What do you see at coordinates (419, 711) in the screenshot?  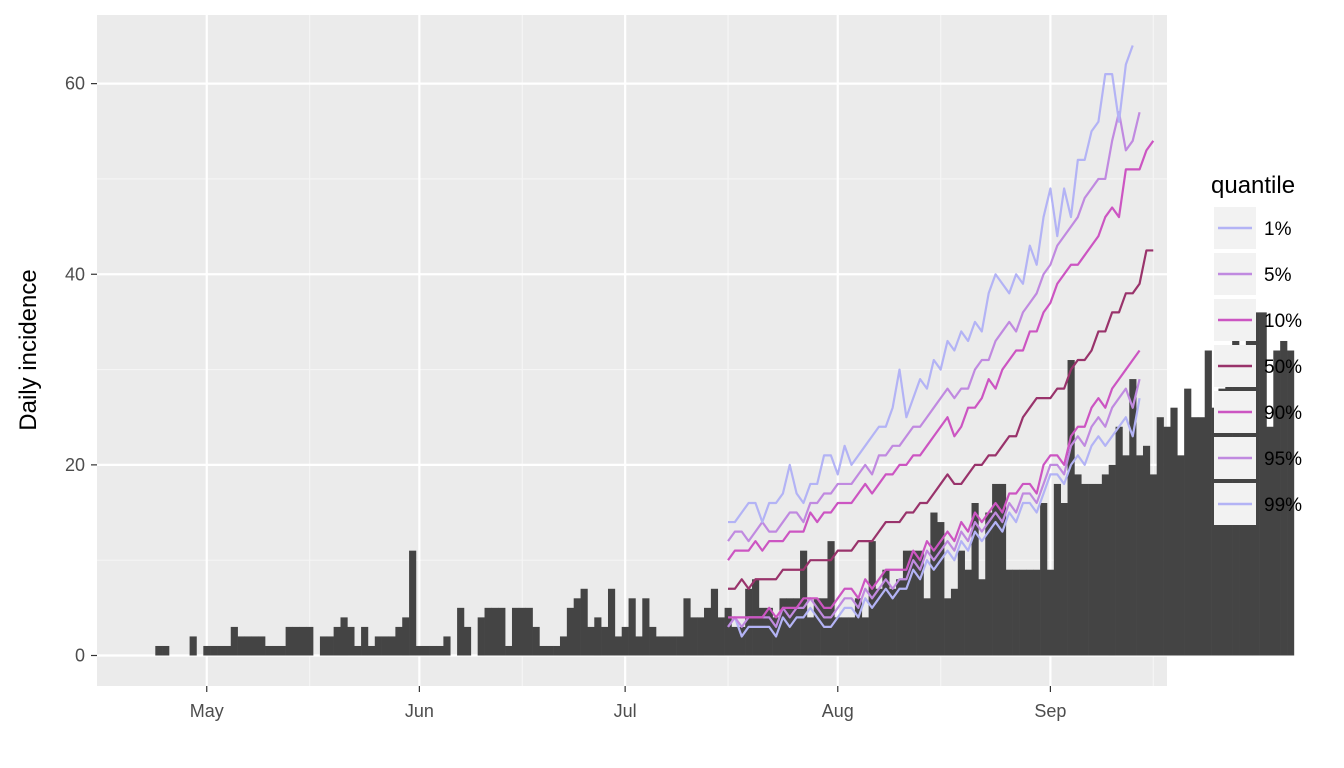 I see `x-tick-label: Jun` at bounding box center [419, 711].